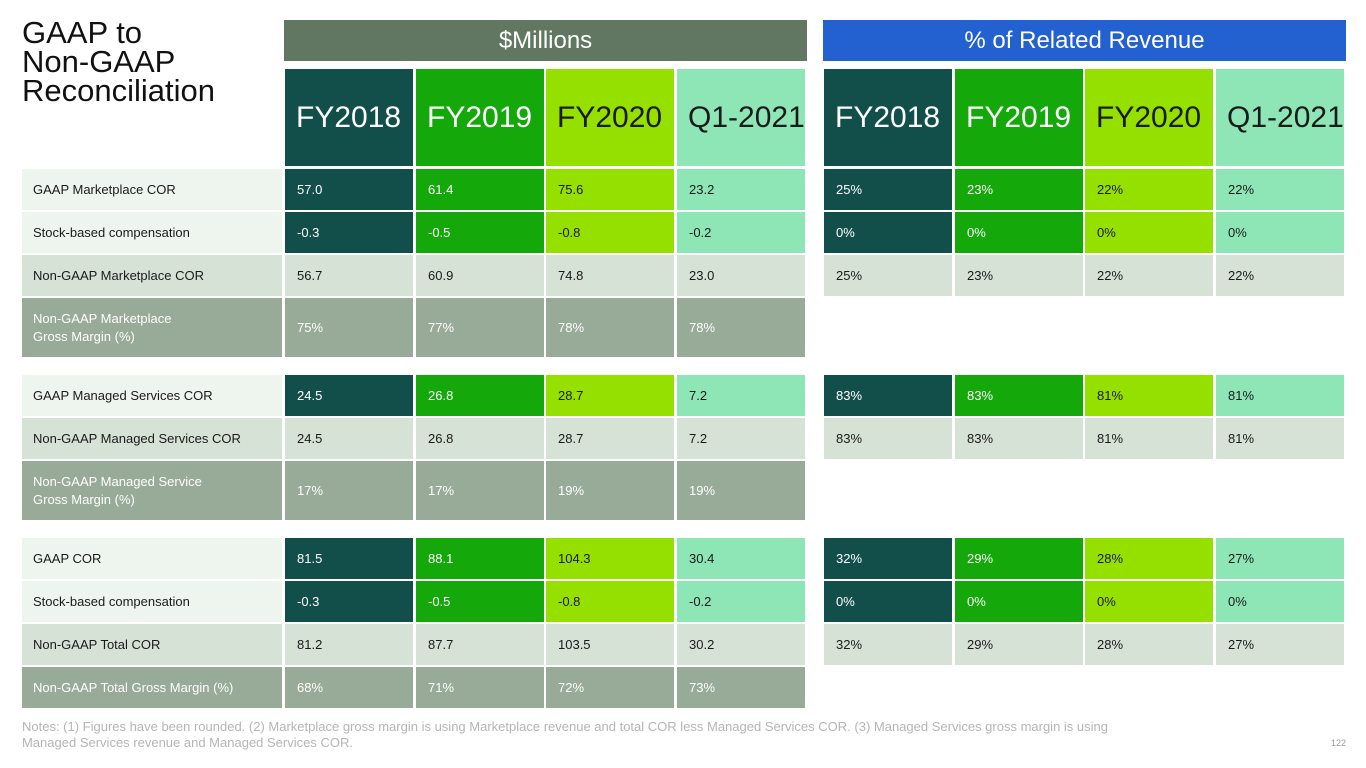 The height and width of the screenshot is (768, 1366). Describe the element at coordinates (480, 644) in the screenshot. I see `cell-millions: 87.7` at that location.